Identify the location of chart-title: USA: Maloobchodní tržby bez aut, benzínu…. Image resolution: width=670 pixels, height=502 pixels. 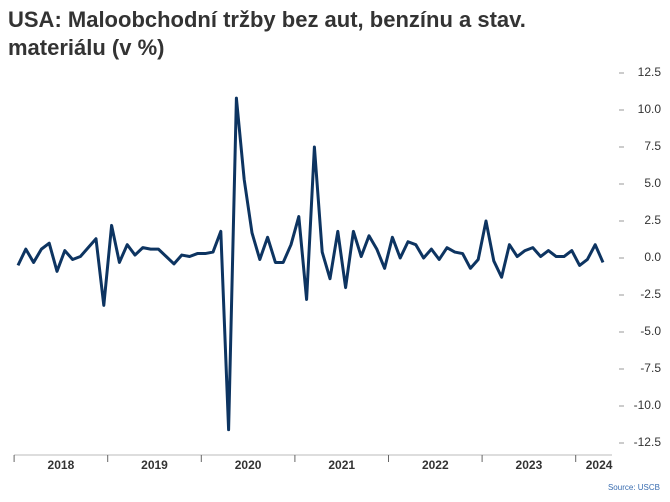
(267, 33).